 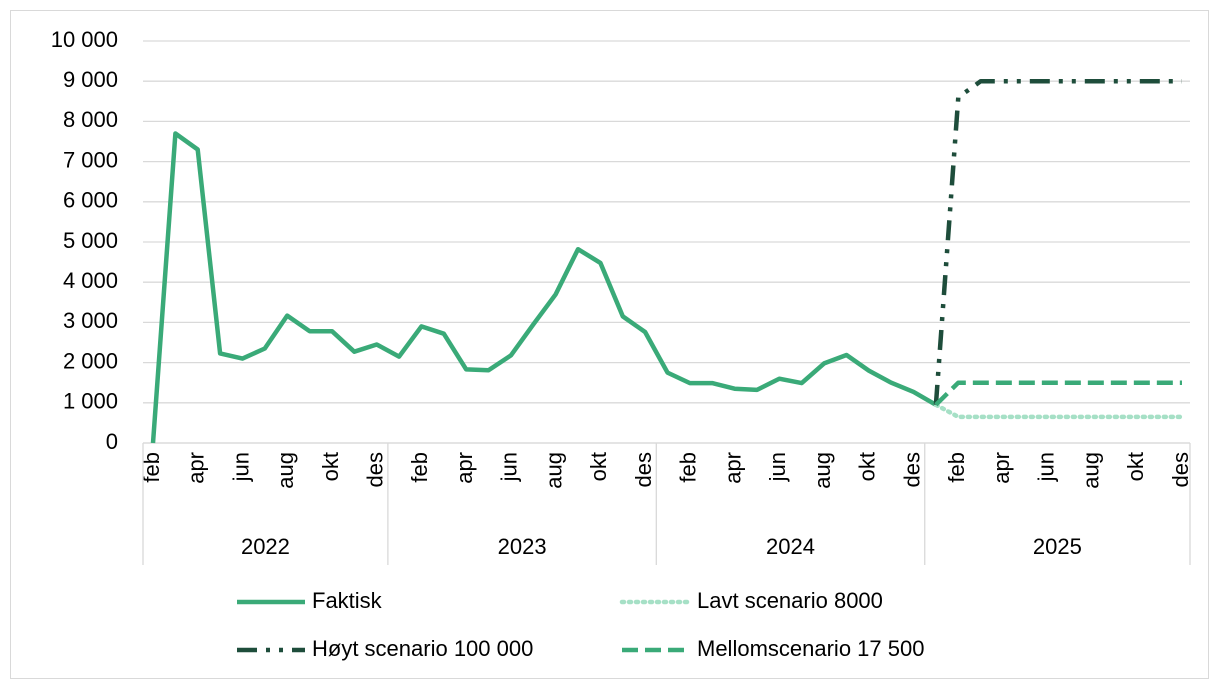 I want to click on group-label: 2022, so click(x=265, y=546).